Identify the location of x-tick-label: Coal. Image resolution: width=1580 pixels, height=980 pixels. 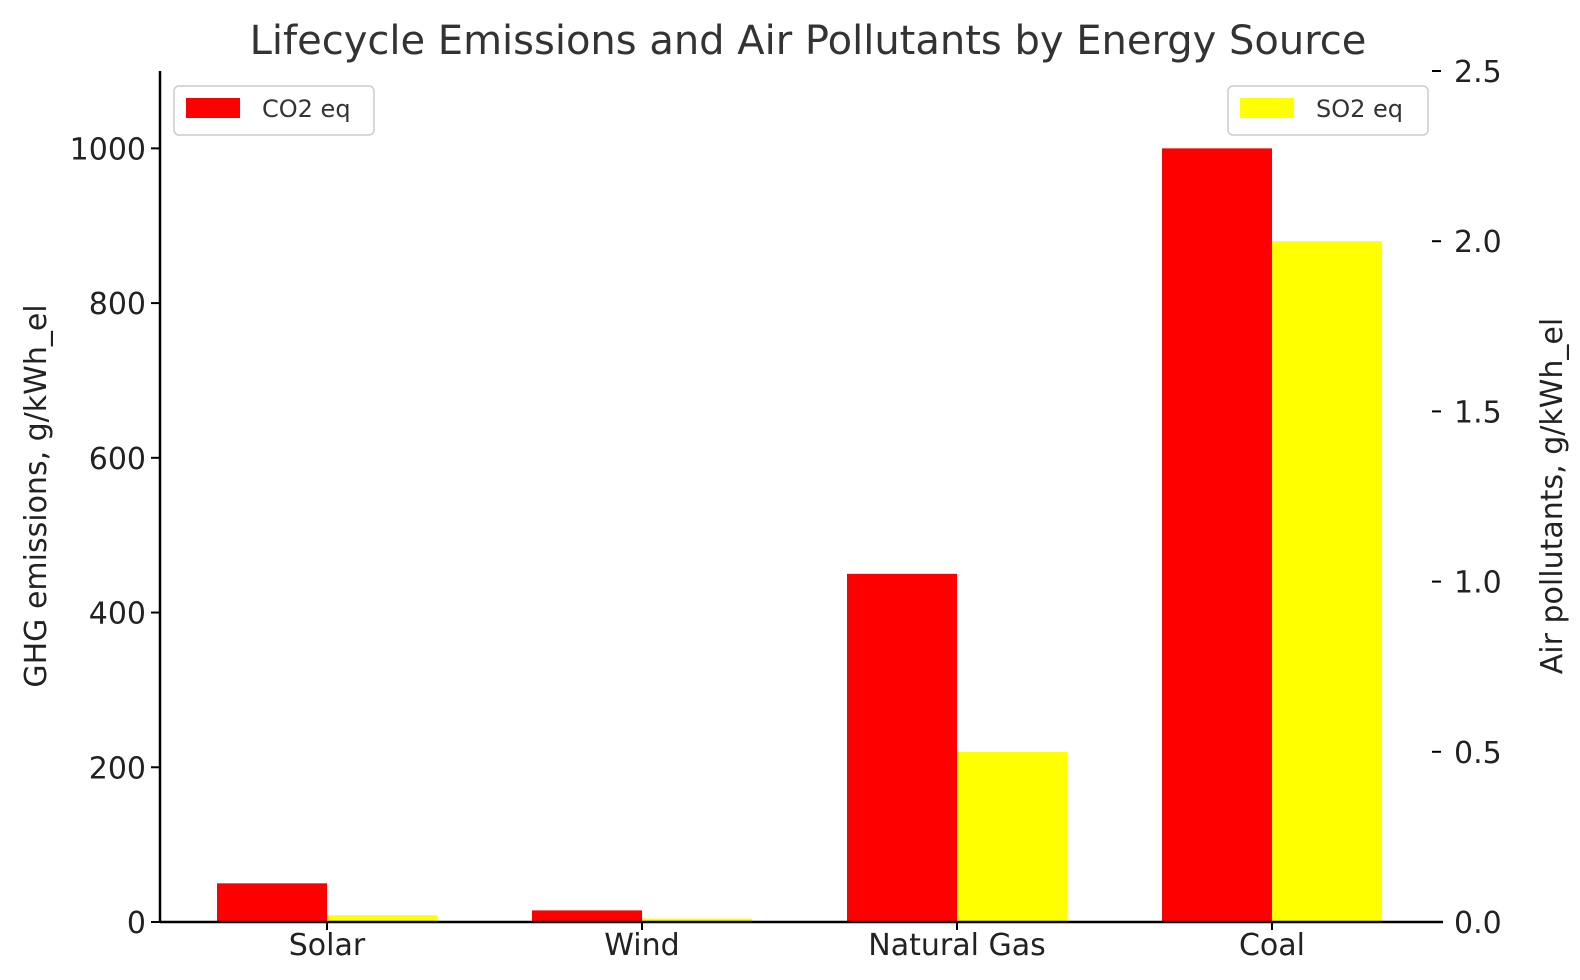
(1272, 945).